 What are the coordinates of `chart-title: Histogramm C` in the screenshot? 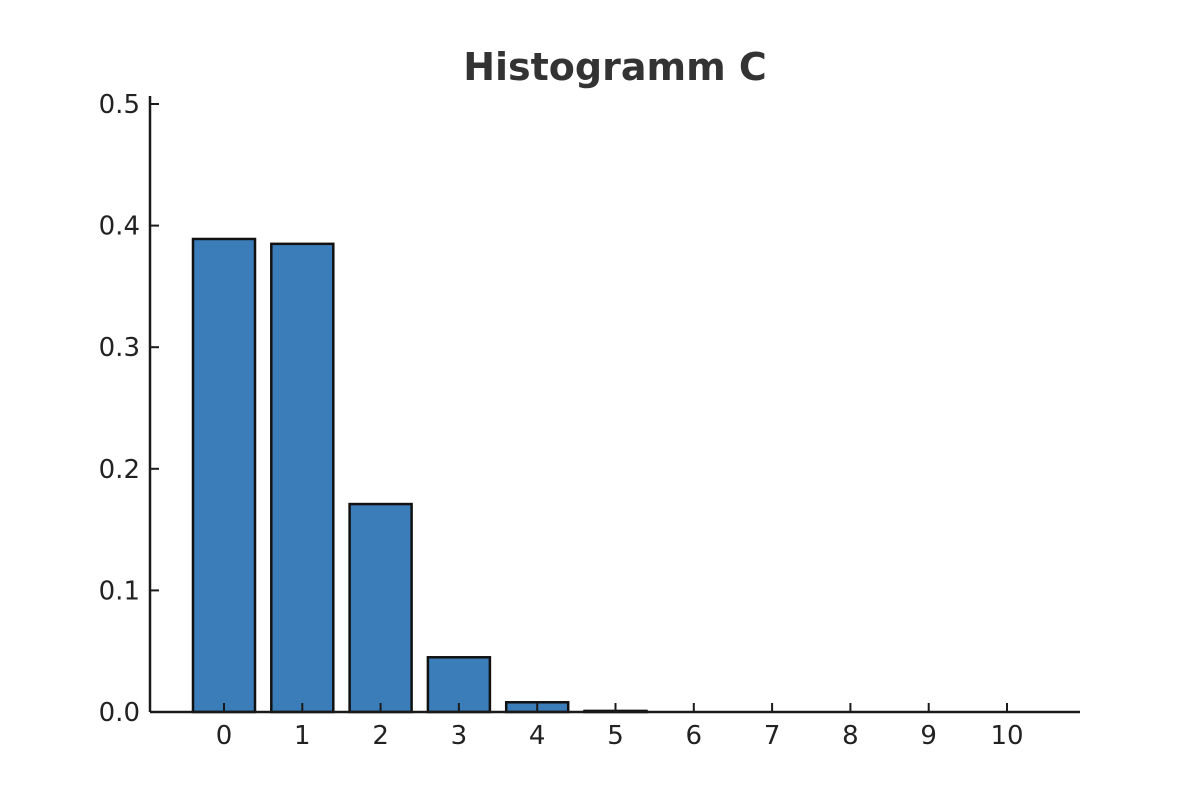 It's located at (615, 67).